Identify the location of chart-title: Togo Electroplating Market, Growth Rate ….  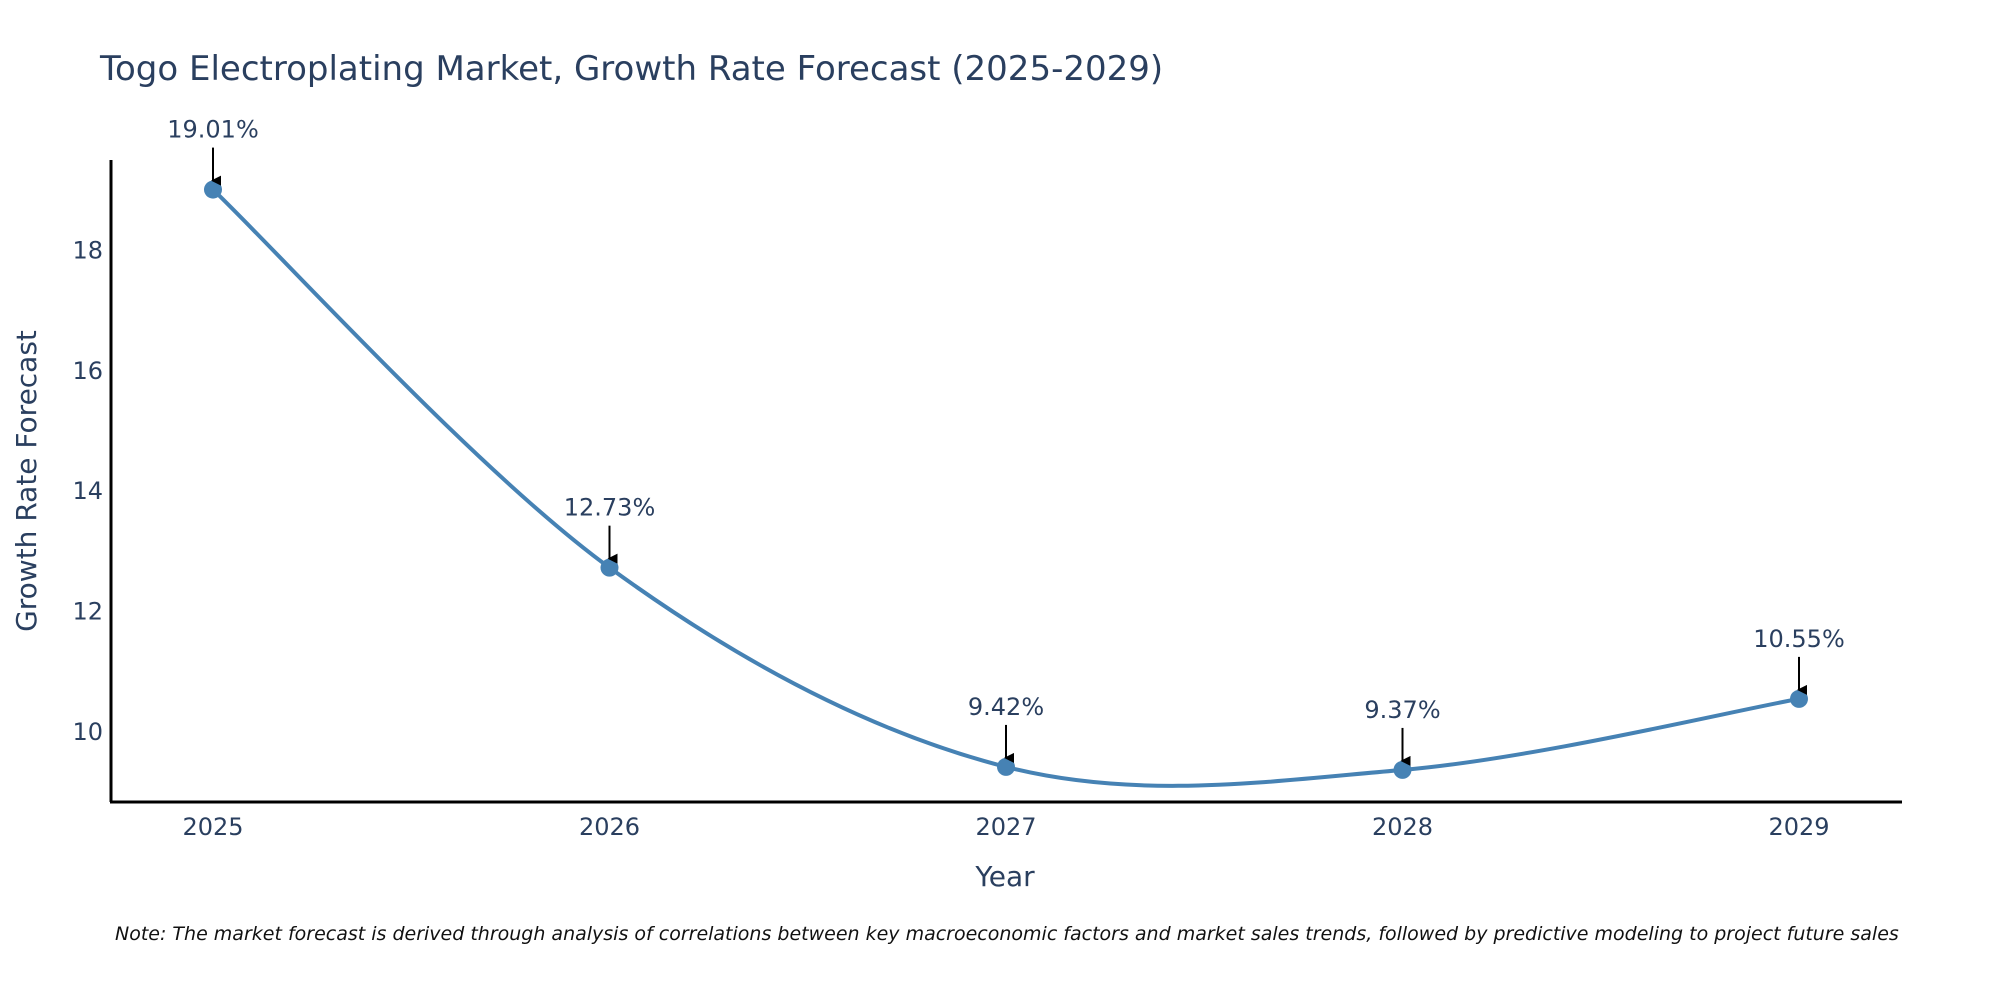
(631, 69).